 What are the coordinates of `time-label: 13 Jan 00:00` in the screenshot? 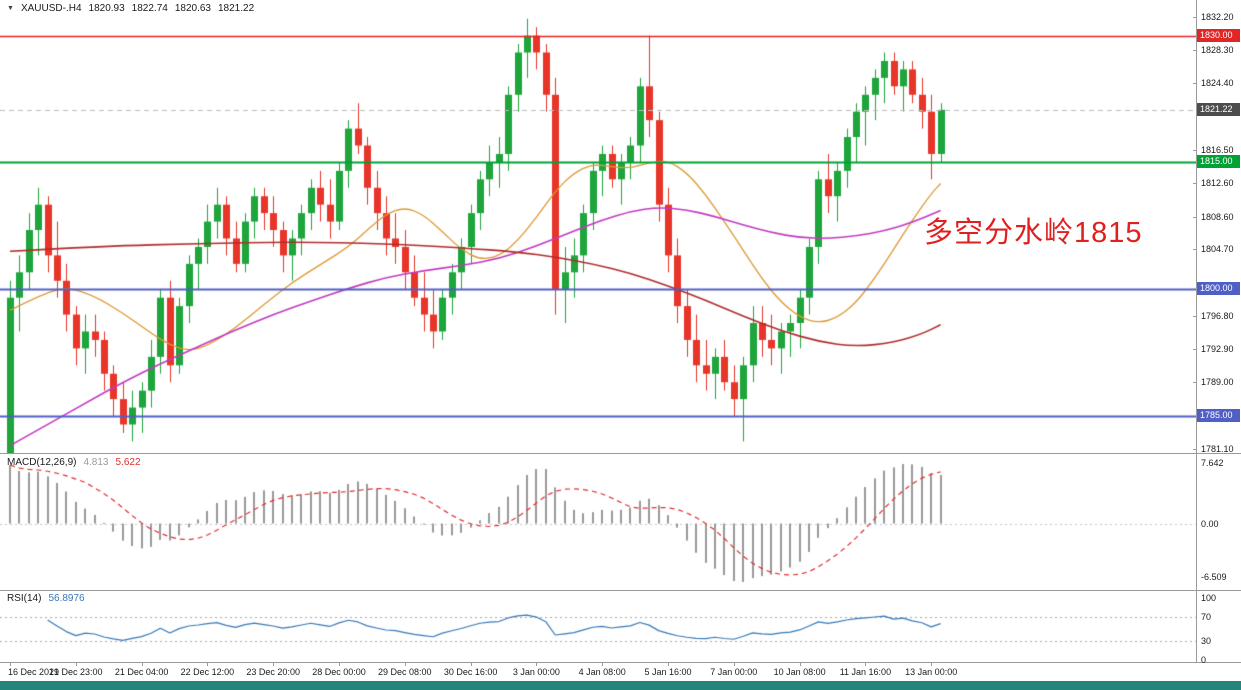 It's located at (931, 672).